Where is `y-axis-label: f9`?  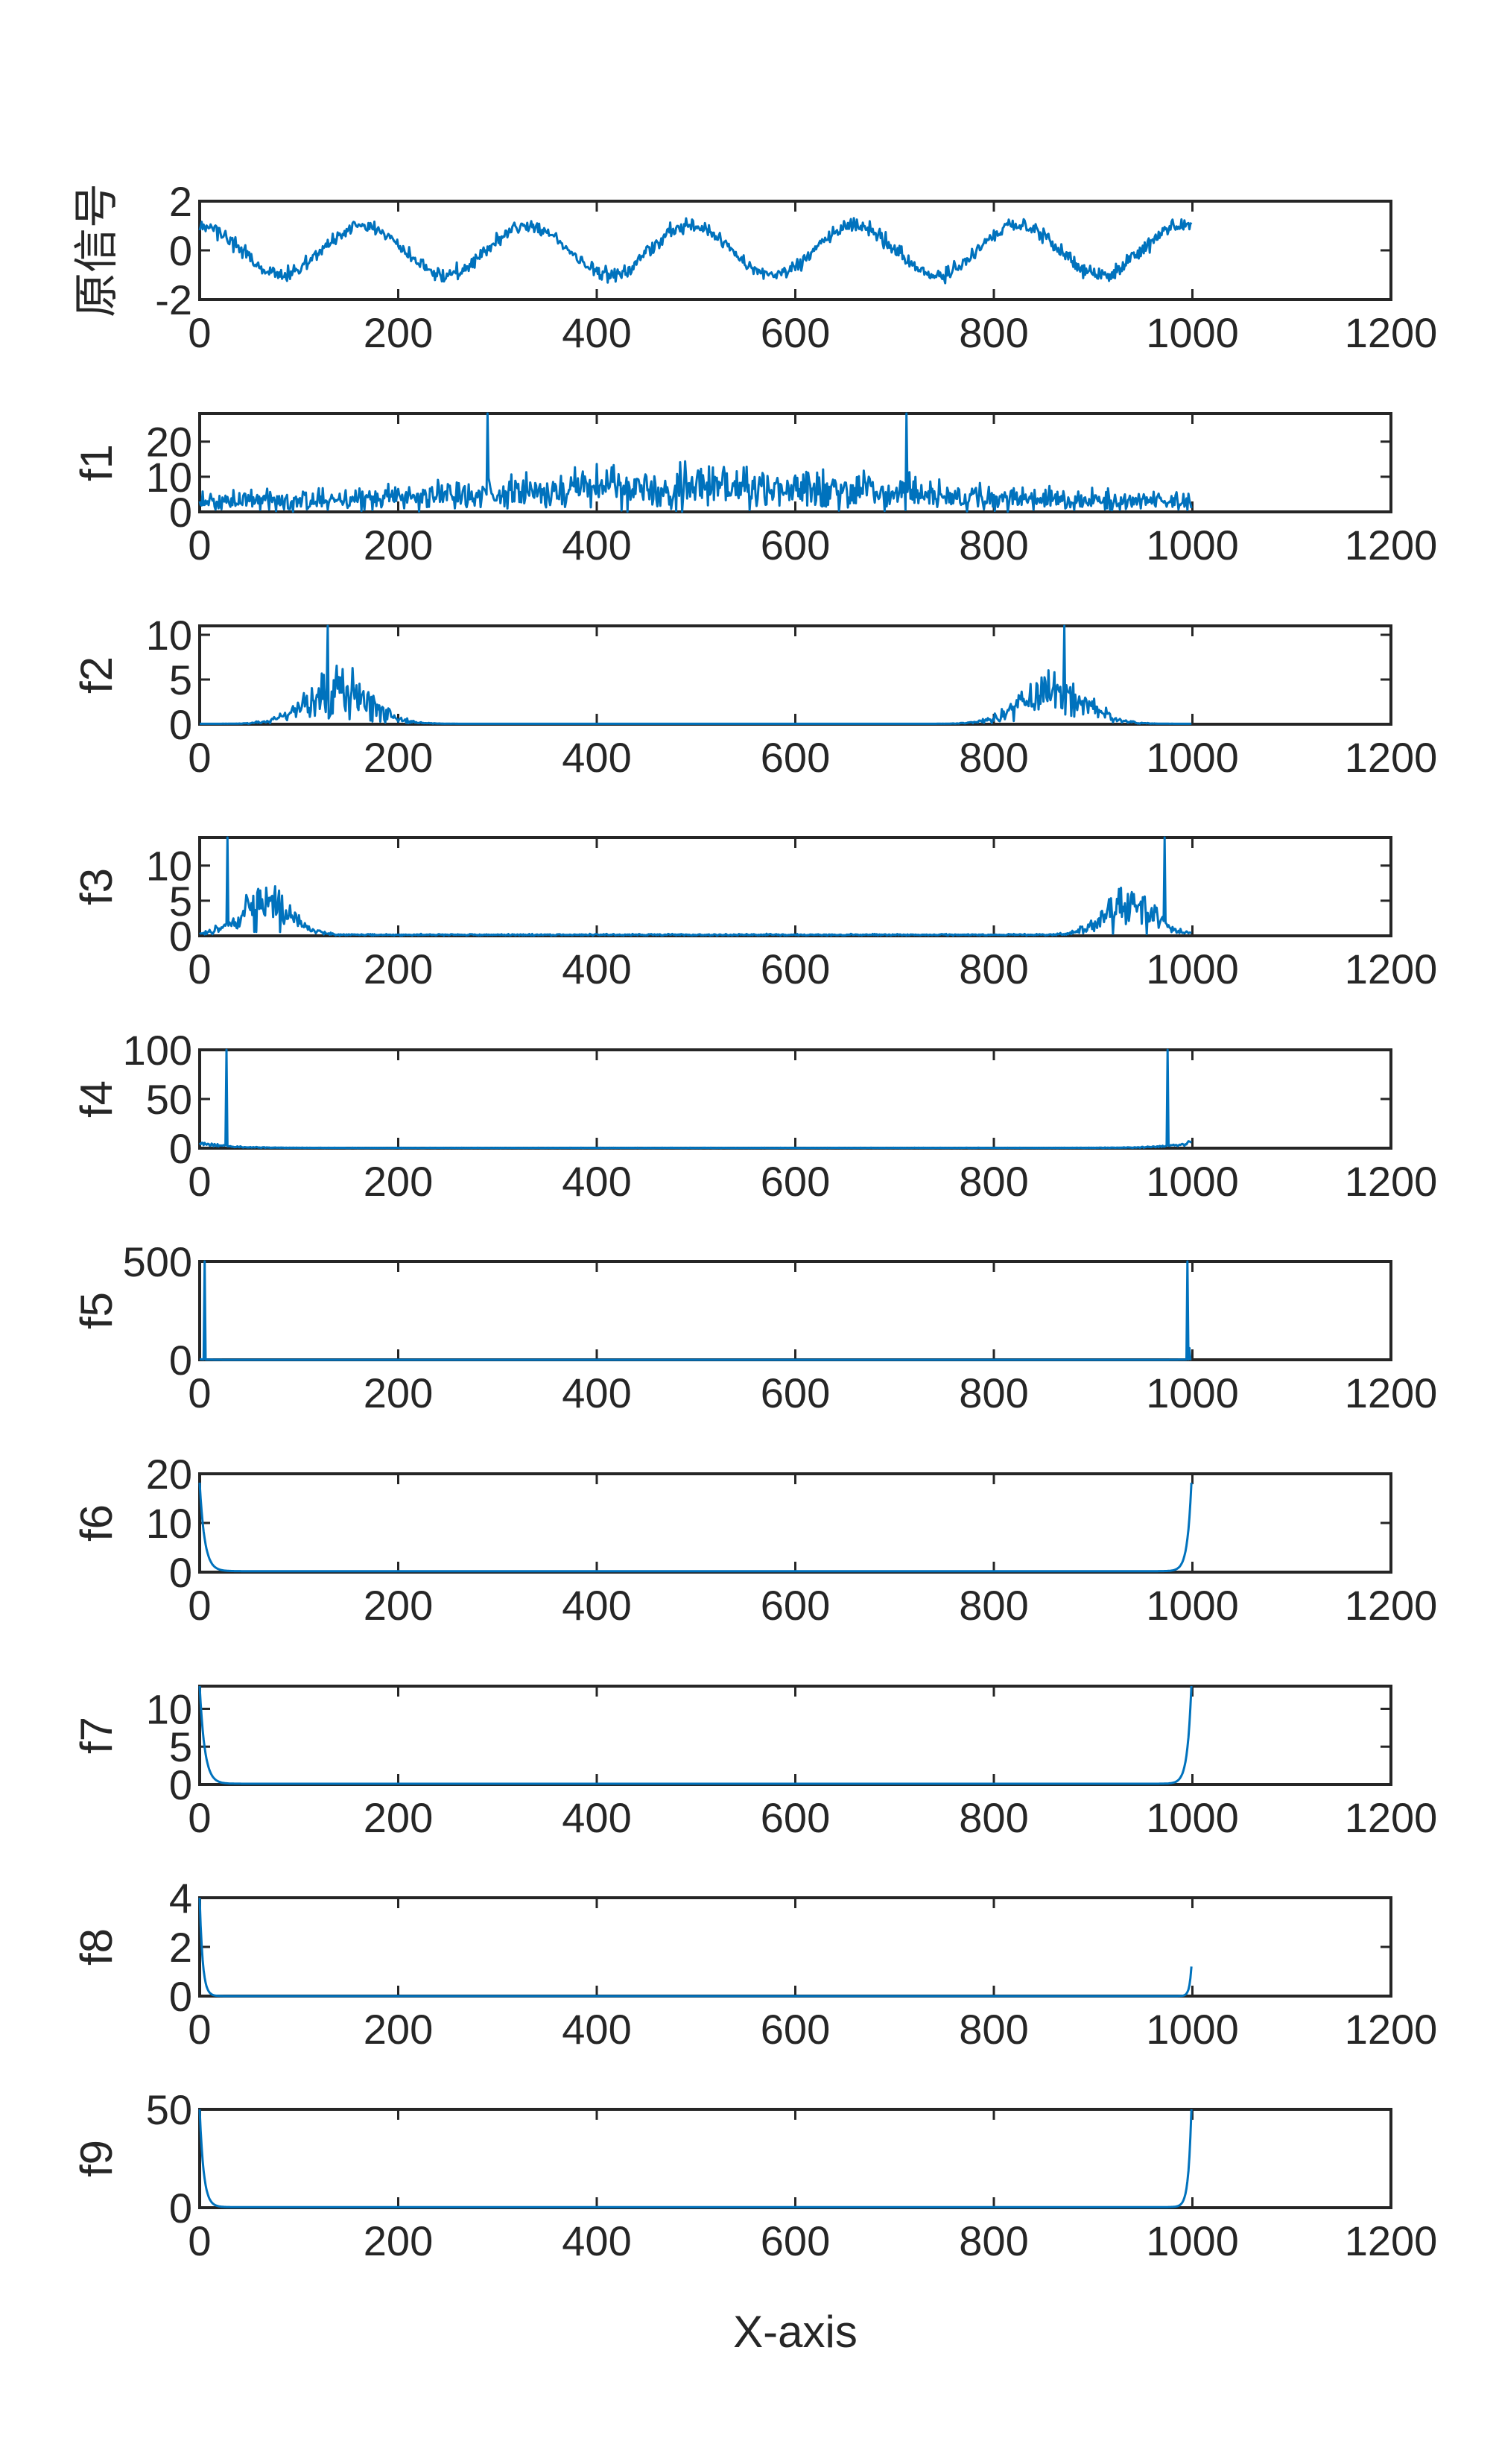 y-axis-label: f9 is located at coordinates (96, 2158).